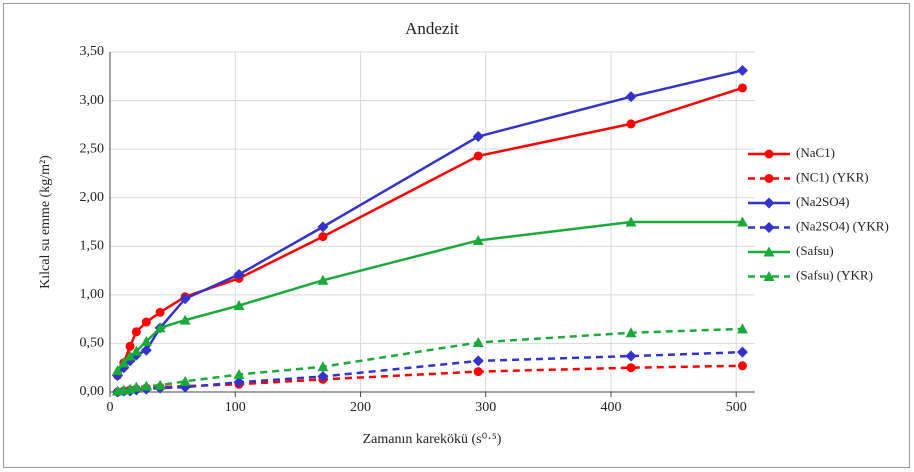  I want to click on y-tick-label: 0,00, so click(92, 391).